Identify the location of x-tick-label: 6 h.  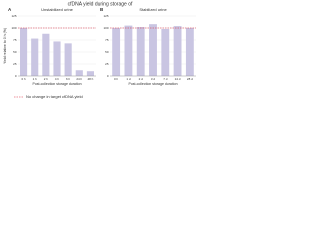
(68, 79).